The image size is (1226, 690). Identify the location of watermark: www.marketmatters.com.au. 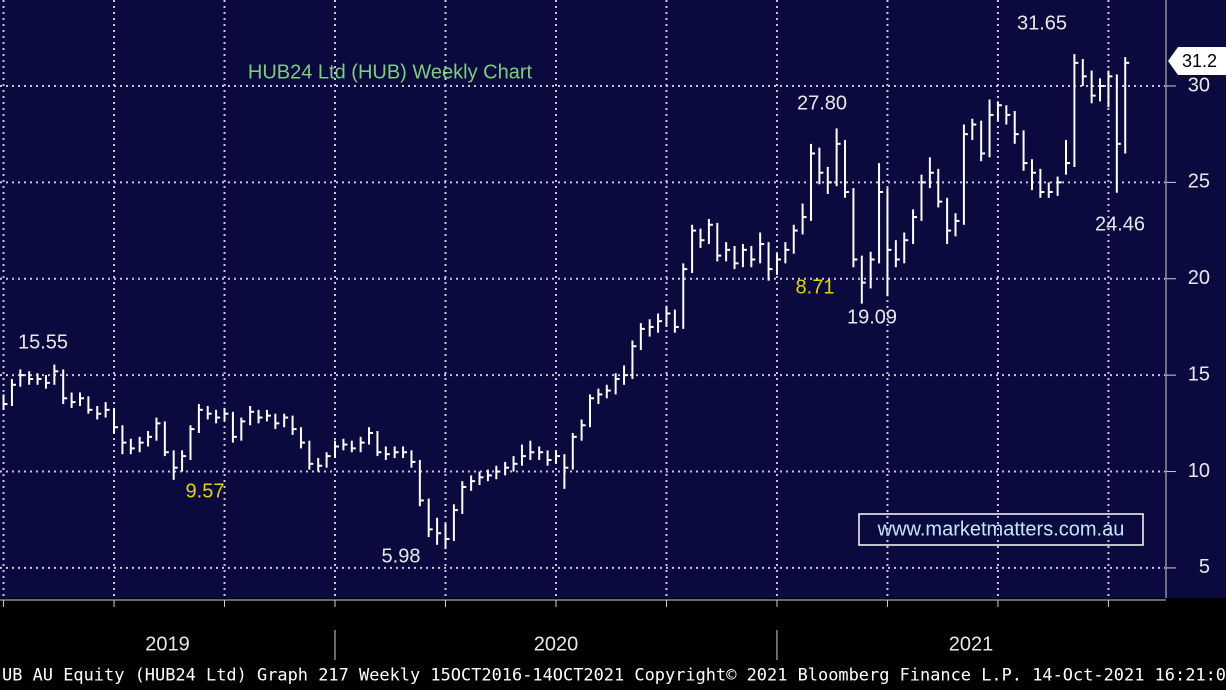
(1001, 529).